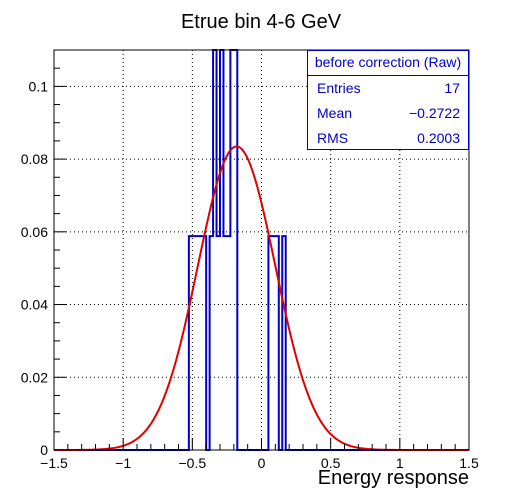  I want to click on x-tick-label: 0, so click(262, 463).